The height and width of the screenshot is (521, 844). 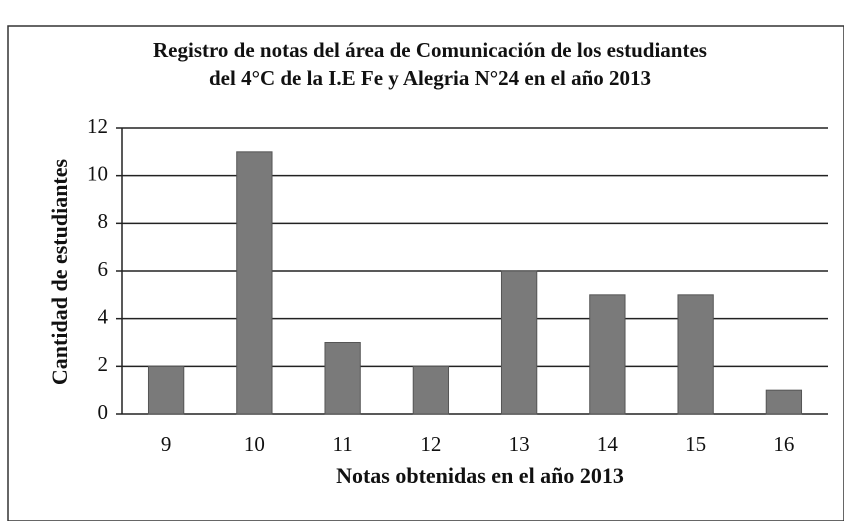 What do you see at coordinates (695, 444) in the screenshot?
I see `x-tick-label: 15` at bounding box center [695, 444].